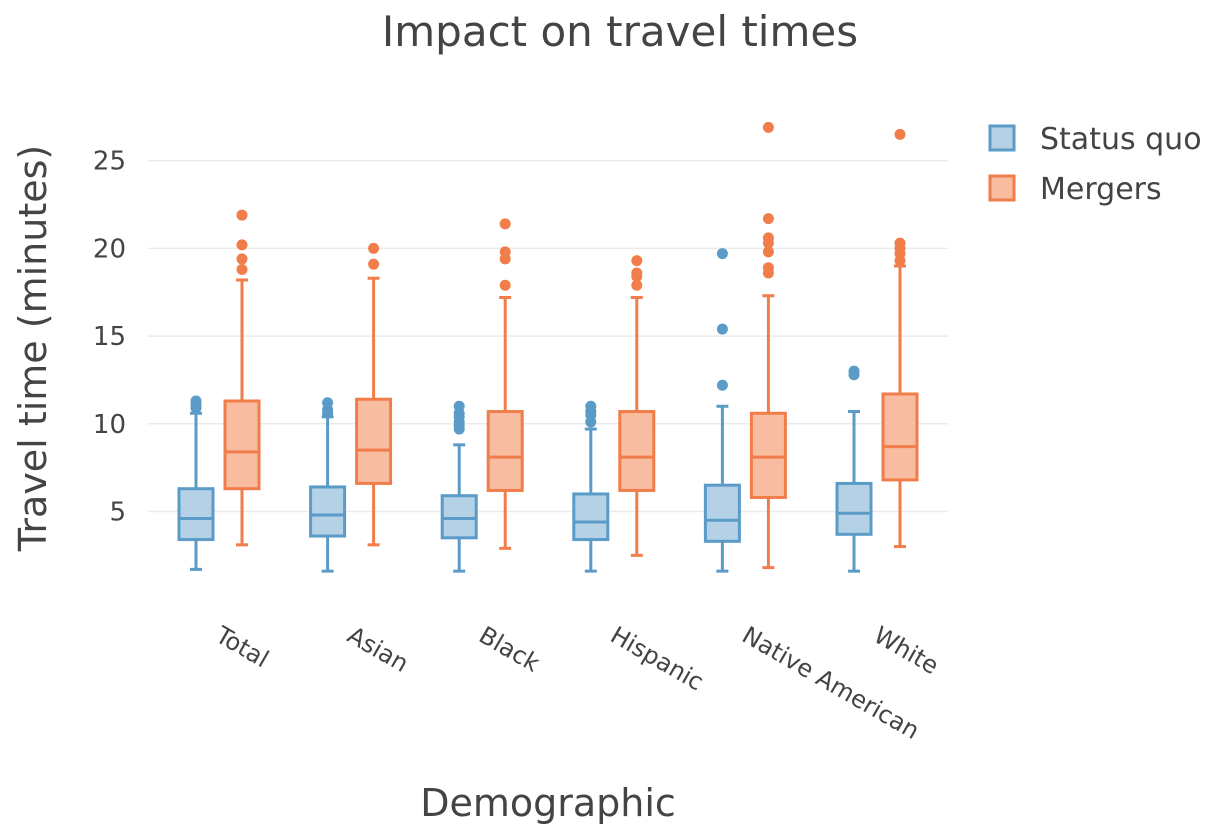 This screenshot has height=828, width=1220. I want to click on x-tick-label: Black, so click(509, 649).